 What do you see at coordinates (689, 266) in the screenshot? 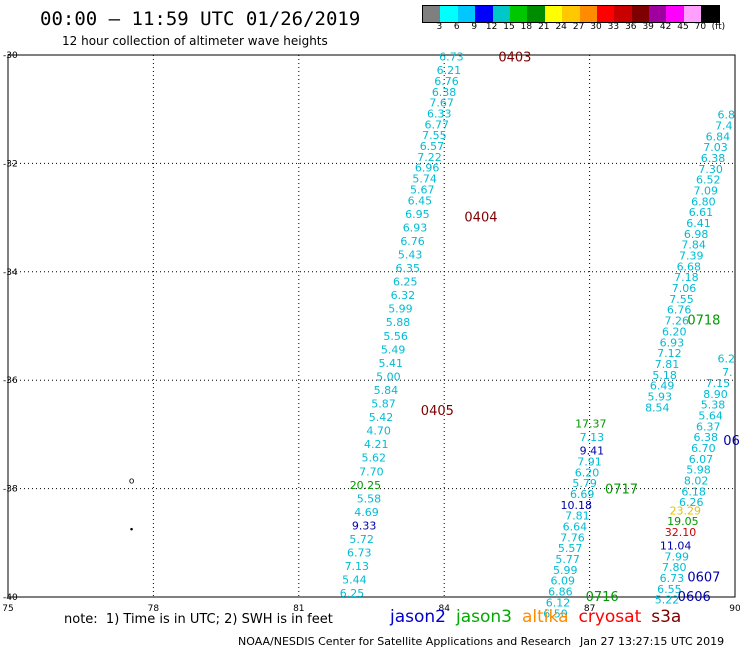
I see `swh-value: 6.68` at bounding box center [689, 266].